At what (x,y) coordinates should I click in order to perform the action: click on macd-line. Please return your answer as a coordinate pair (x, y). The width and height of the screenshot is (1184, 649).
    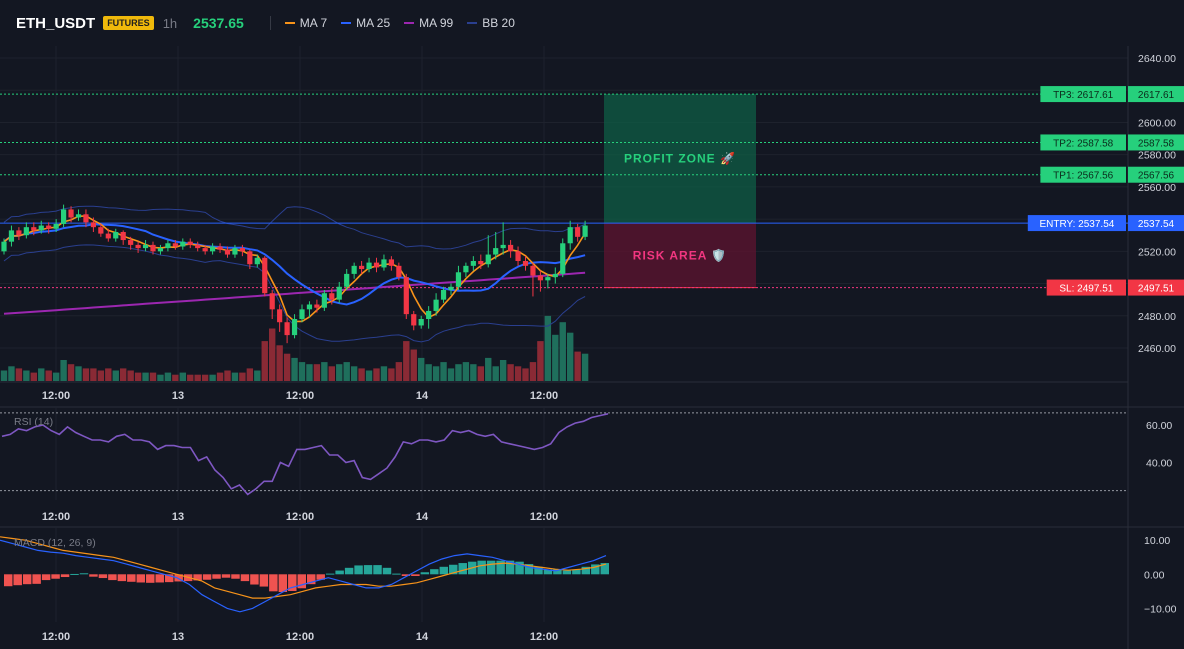
    Looking at the image, I should click on (303, 576).